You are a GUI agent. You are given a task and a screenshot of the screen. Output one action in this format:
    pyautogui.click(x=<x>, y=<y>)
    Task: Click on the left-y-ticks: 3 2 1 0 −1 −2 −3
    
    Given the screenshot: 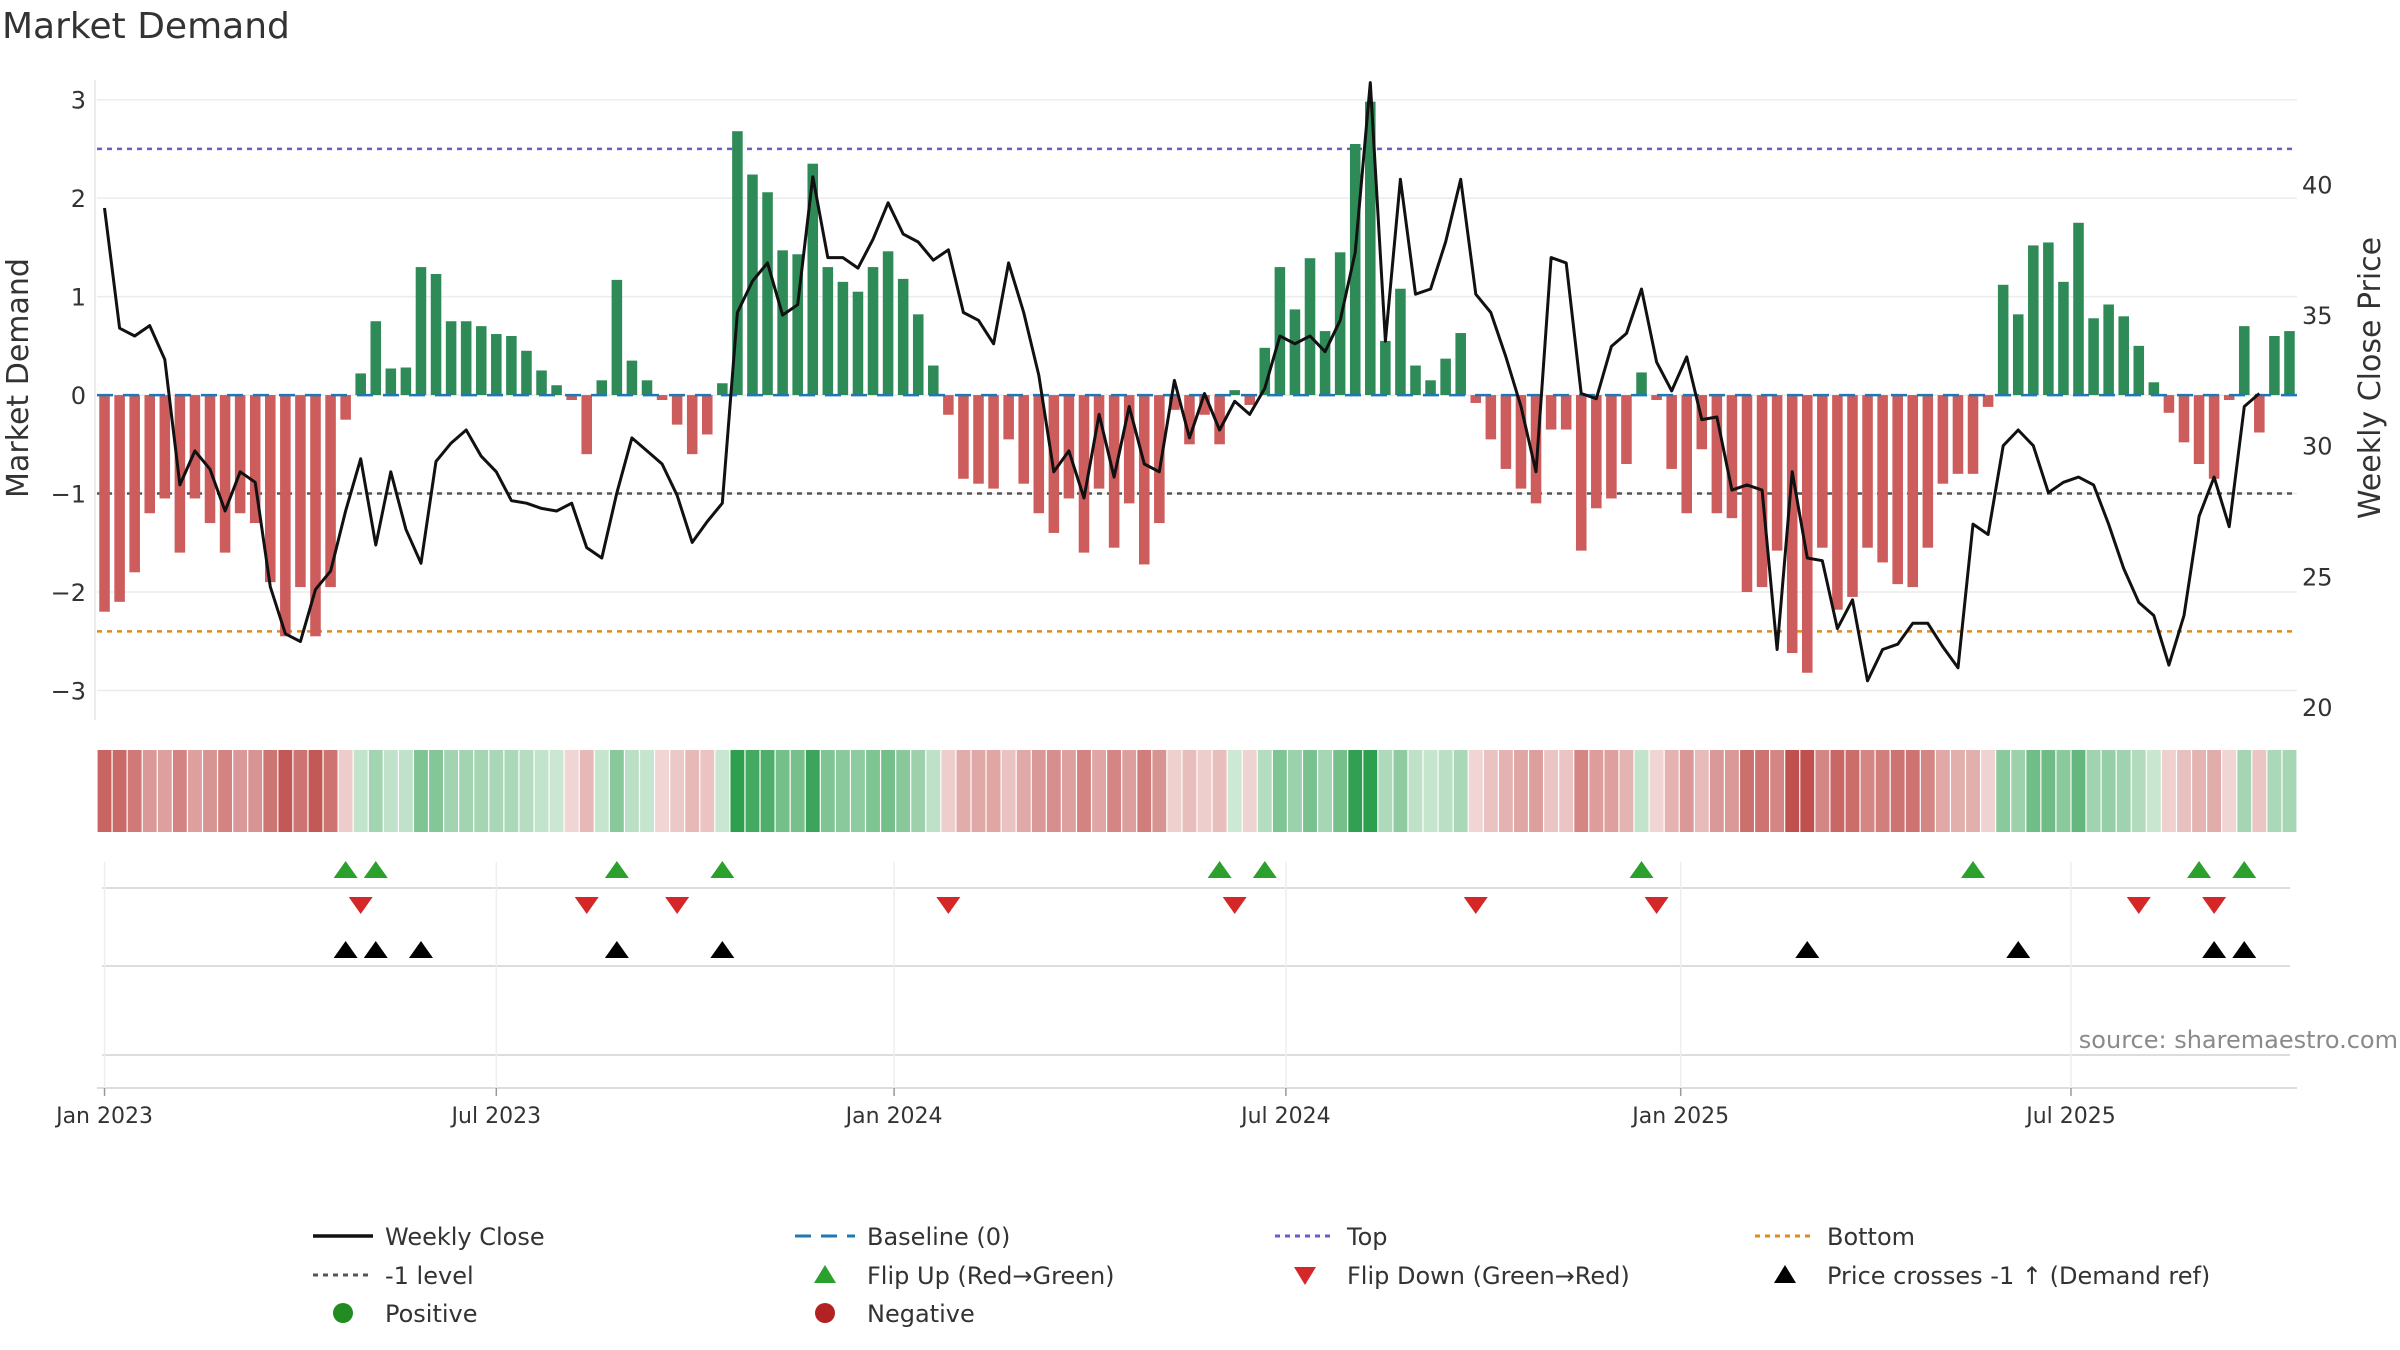 What is the action you would take?
    pyautogui.click(x=68, y=396)
    